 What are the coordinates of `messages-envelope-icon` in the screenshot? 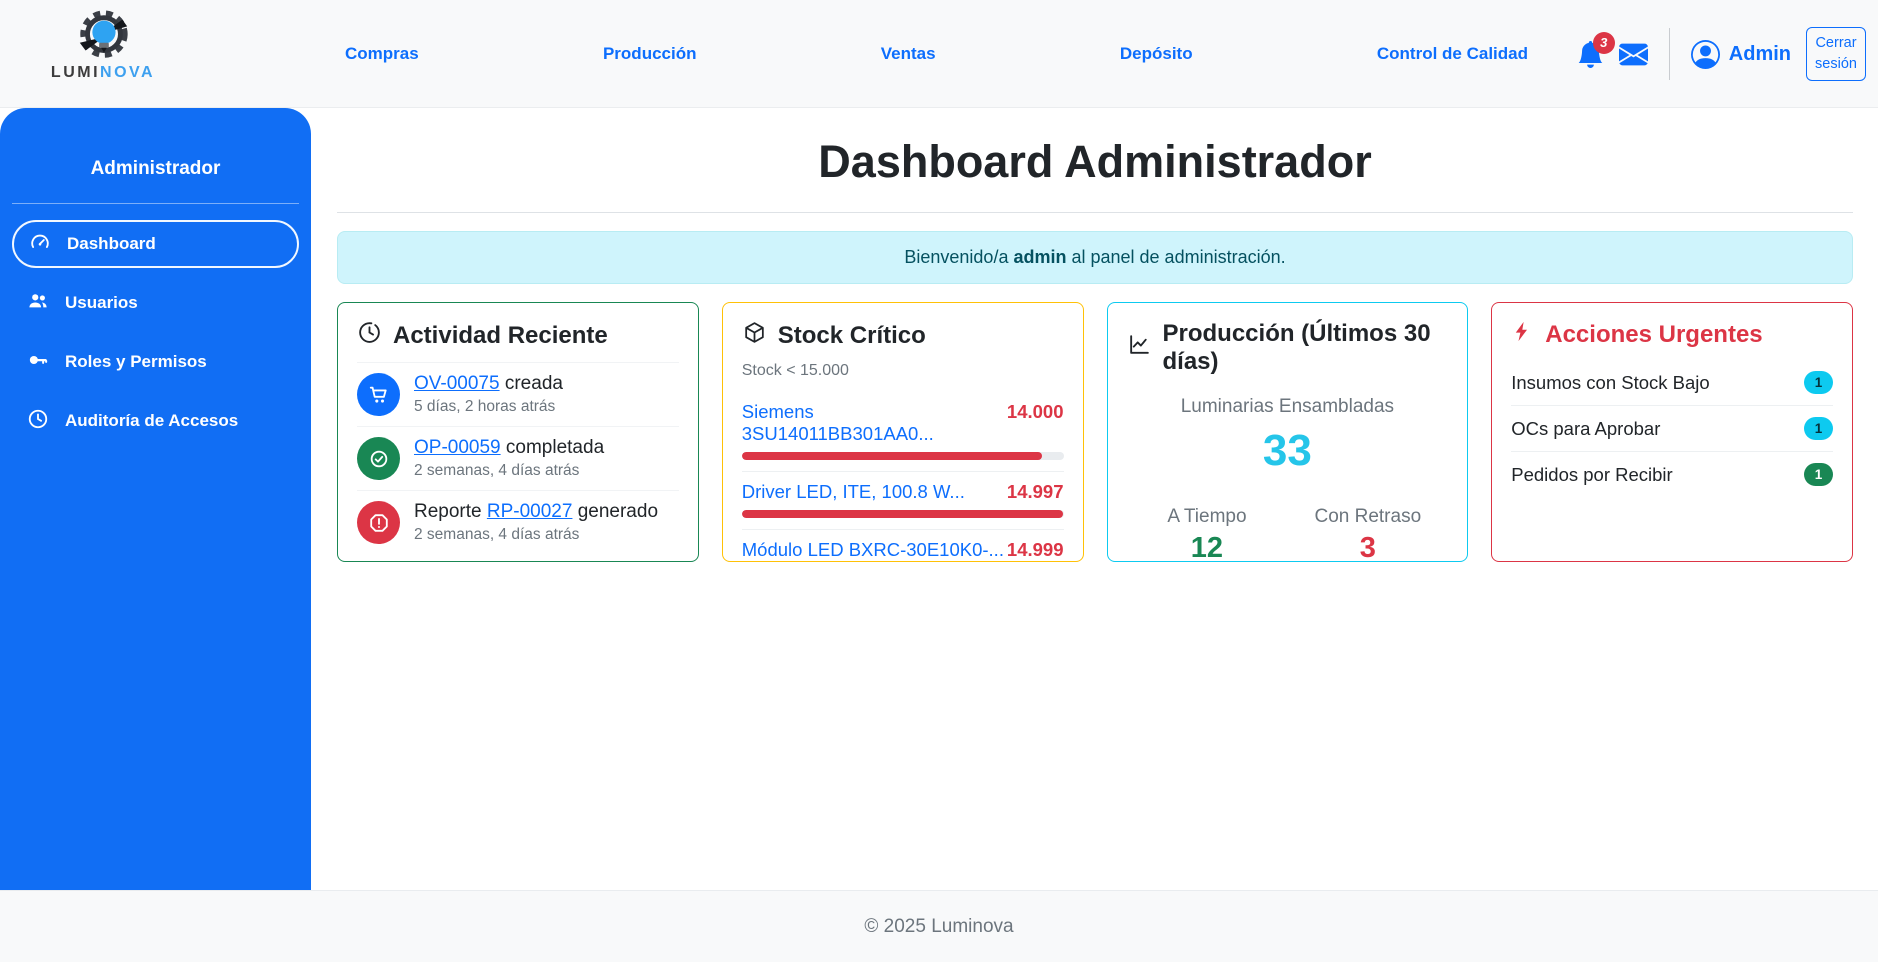 It's located at (1633, 54).